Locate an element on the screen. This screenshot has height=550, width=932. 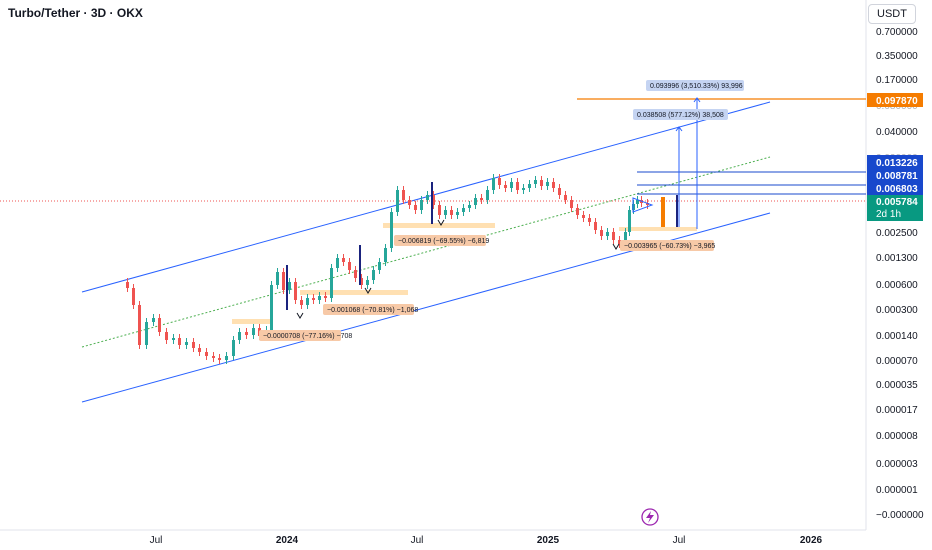
price-tick: 0.000600 is located at coordinates (897, 285).